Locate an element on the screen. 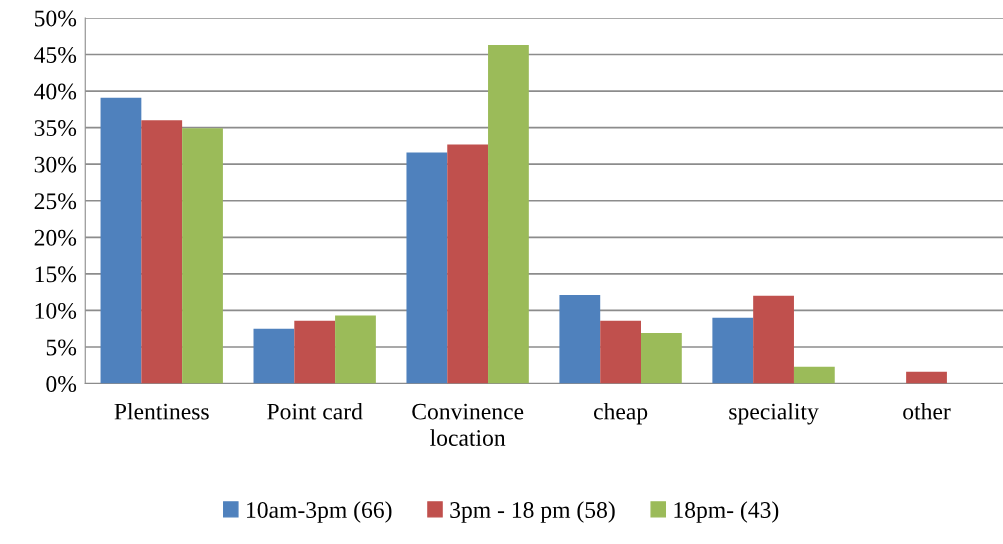 The image size is (1003, 544). legend-label: 18pm- (43) is located at coordinates (726, 512).